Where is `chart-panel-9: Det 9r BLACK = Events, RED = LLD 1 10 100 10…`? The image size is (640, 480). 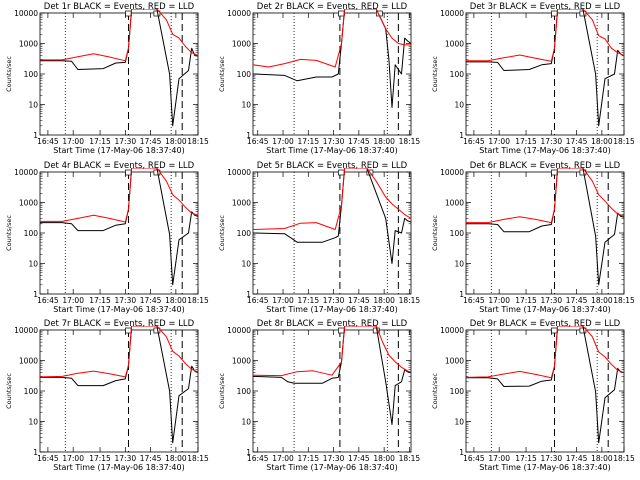
chart-panel-9: Det 9r BLACK = Events, RED = LLD 1 10 100 10… is located at coordinates (533, 395).